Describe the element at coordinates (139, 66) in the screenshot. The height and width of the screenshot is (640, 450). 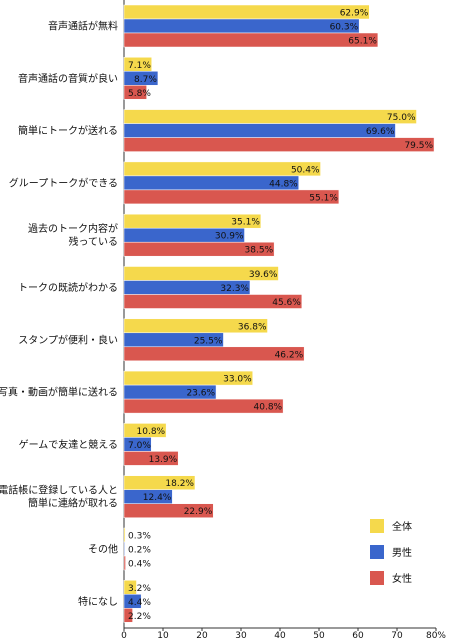
I see `data-label: 7.1%` at that location.